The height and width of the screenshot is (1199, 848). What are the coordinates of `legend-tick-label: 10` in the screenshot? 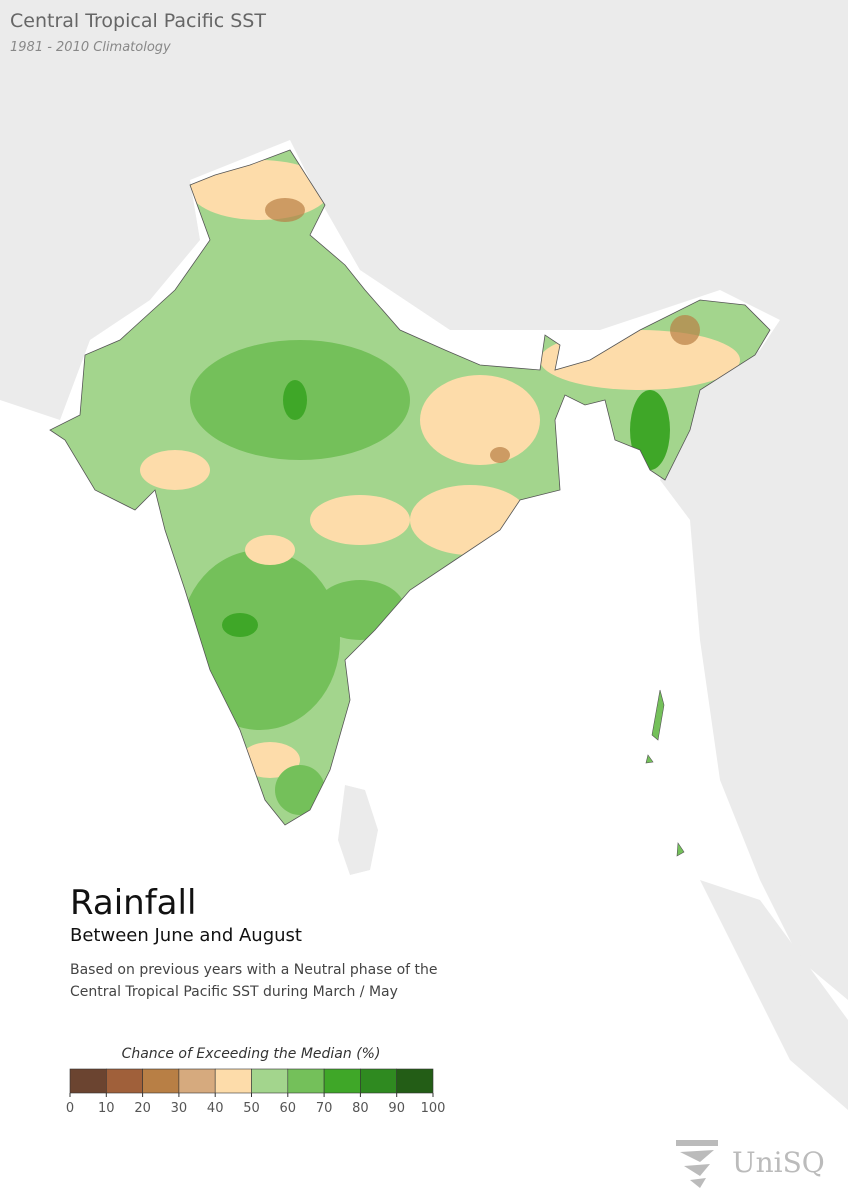 It's located at (106, 1108).